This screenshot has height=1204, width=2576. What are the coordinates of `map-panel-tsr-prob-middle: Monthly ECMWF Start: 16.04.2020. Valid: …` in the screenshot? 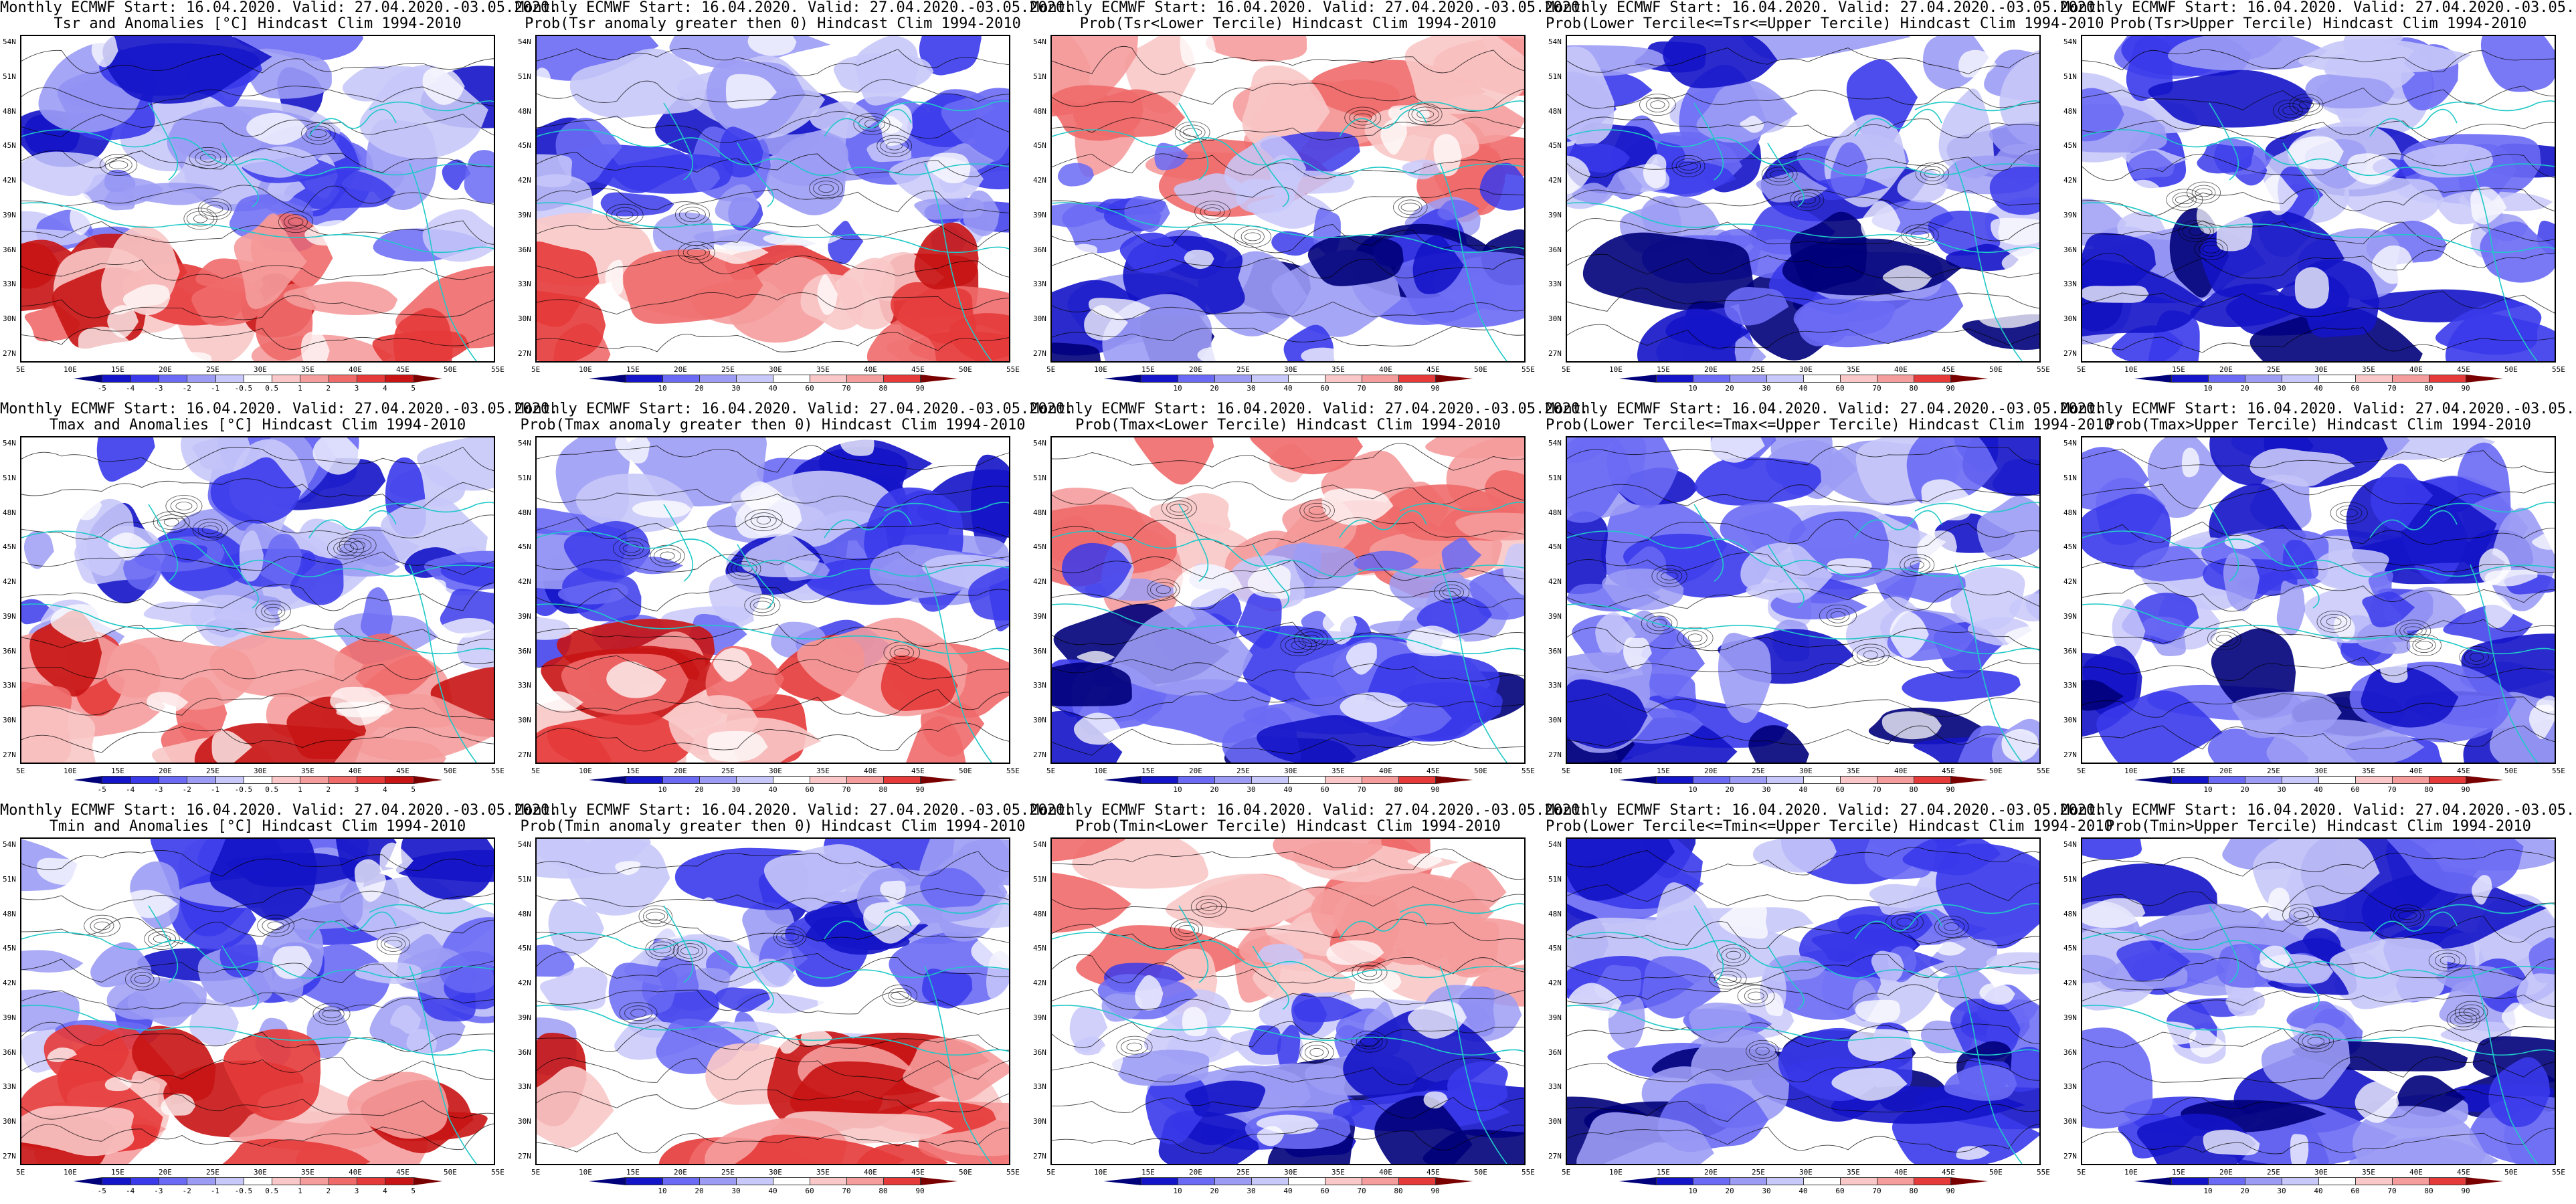 It's located at (1825, 200).